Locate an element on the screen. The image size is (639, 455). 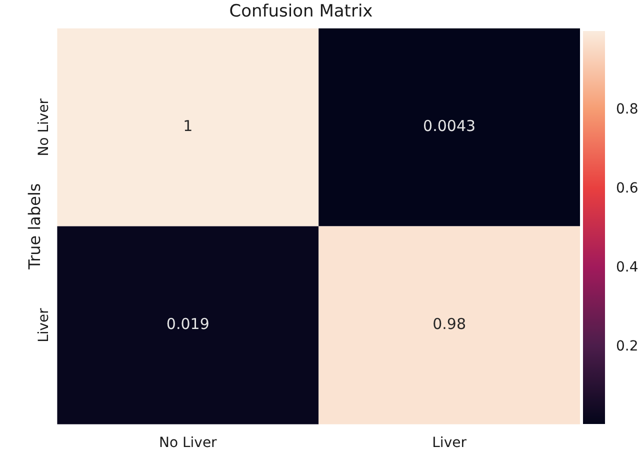
data-label: 0.0043 is located at coordinates (449, 126).